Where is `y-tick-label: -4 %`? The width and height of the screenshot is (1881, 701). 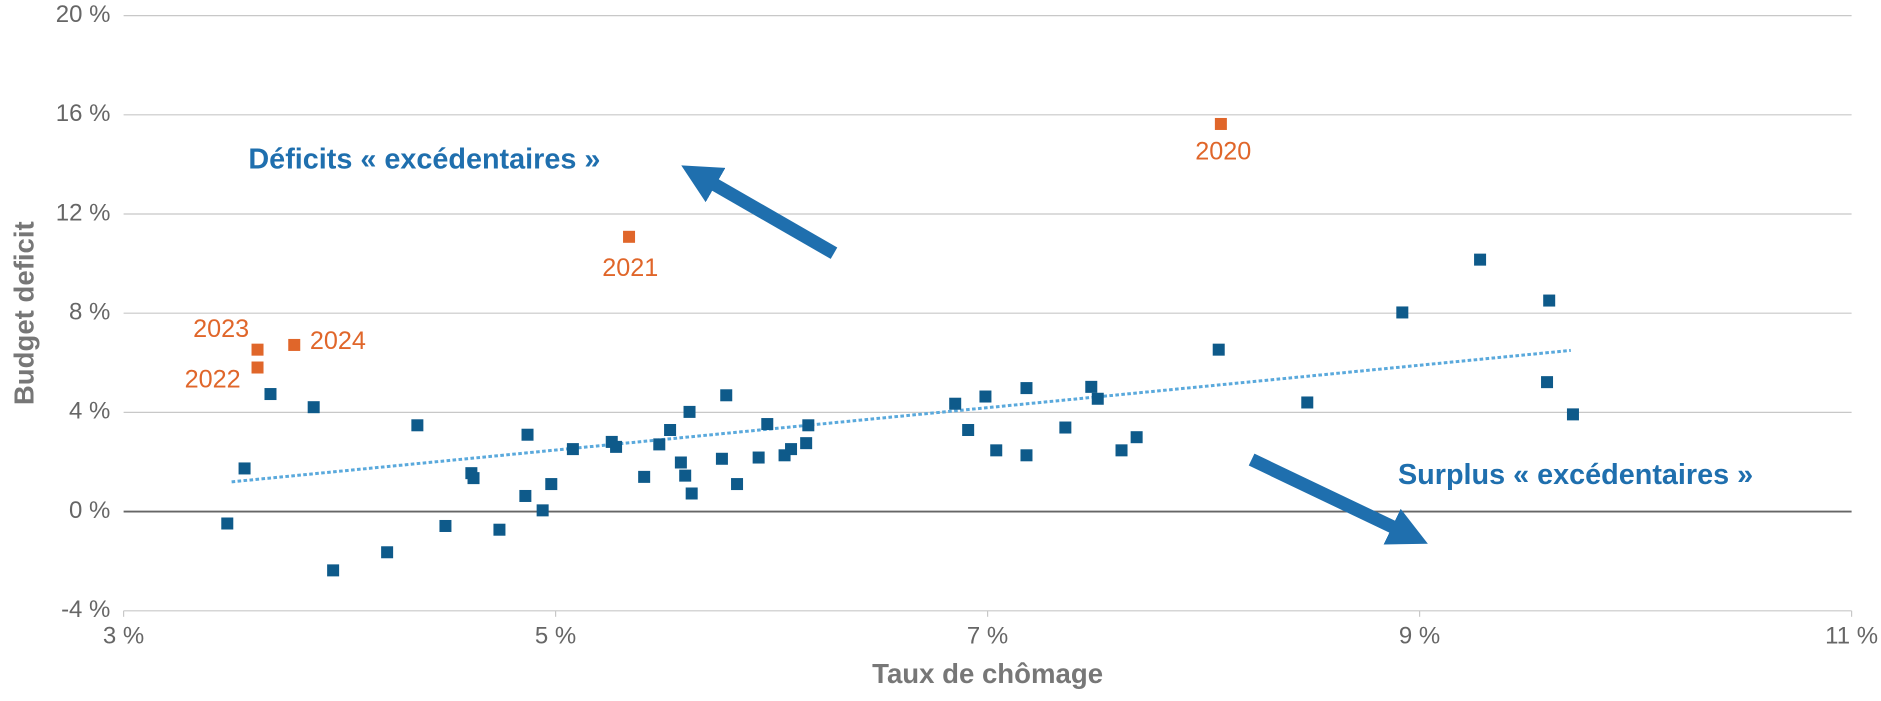 y-tick-label: -4 % is located at coordinates (85, 609).